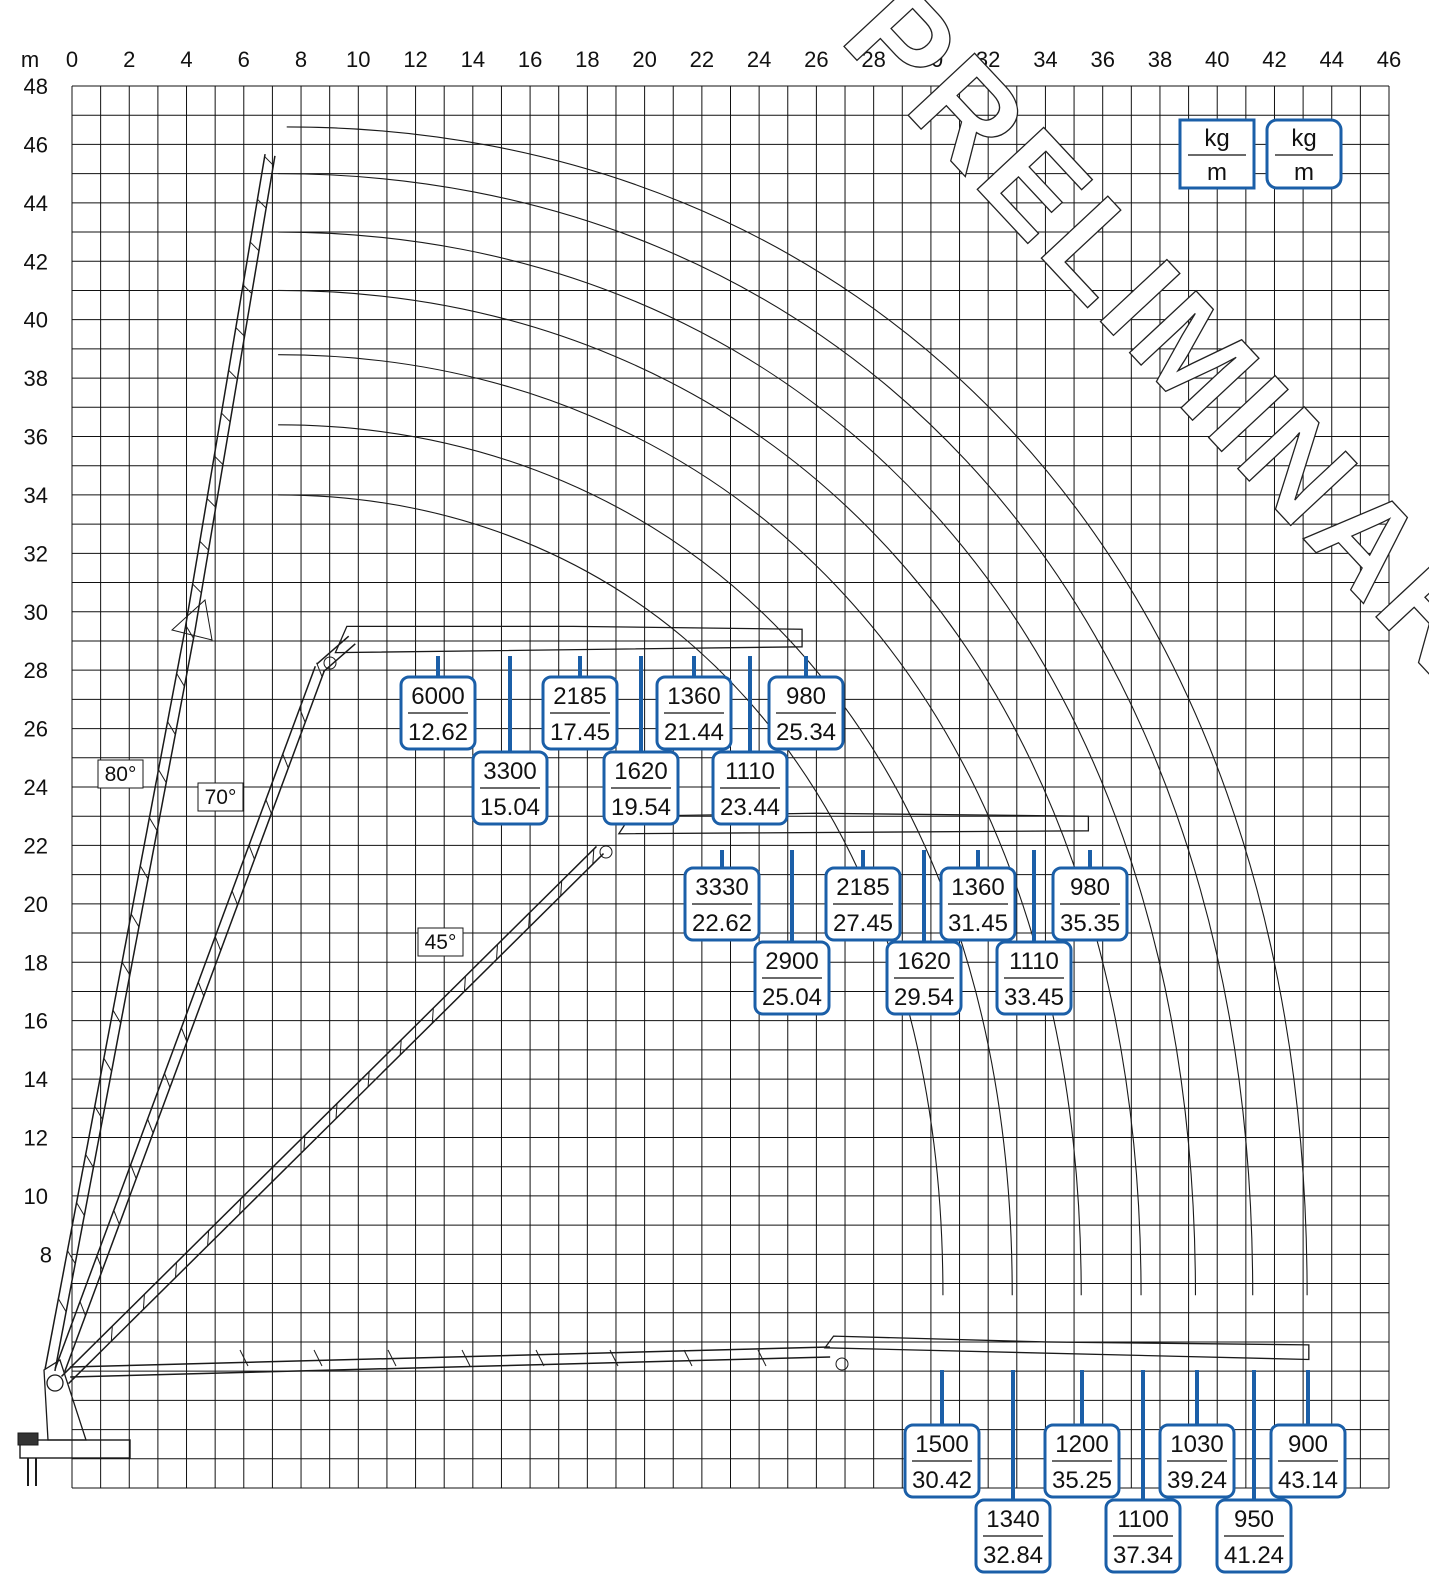 The image size is (1429, 1593). What do you see at coordinates (1308, 1480) in the screenshot?
I see `load-box-horizontal-m: 43.14` at bounding box center [1308, 1480].